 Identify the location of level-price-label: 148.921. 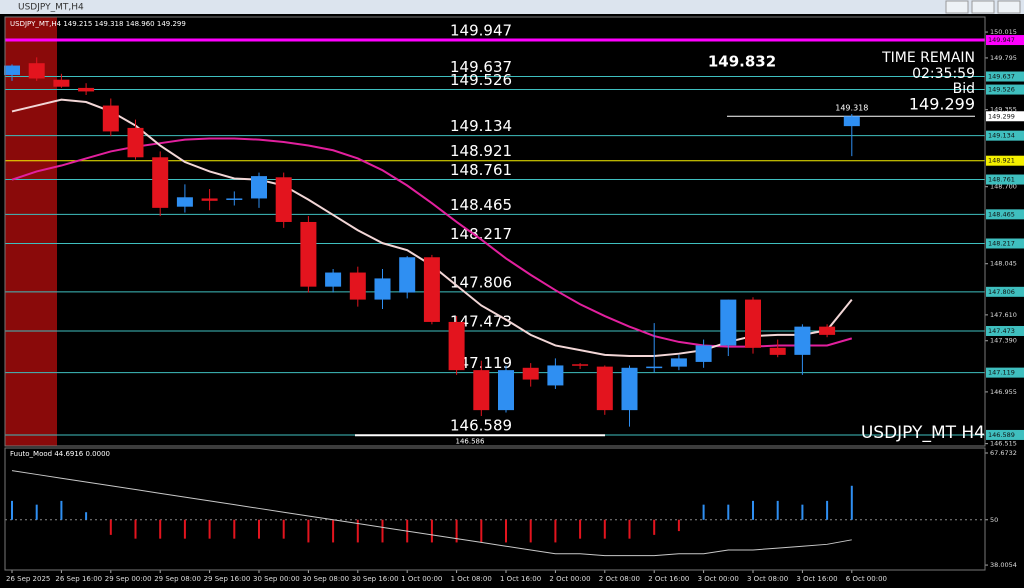
(1001, 161).